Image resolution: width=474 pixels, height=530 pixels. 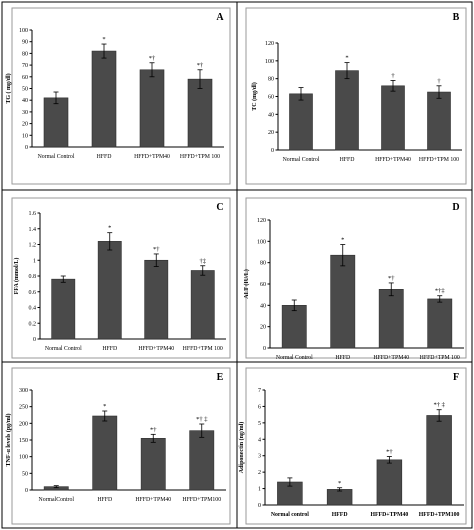 What do you see at coordinates (259, 391) in the screenshot?
I see `y-tick-label: 7` at bounding box center [259, 391].